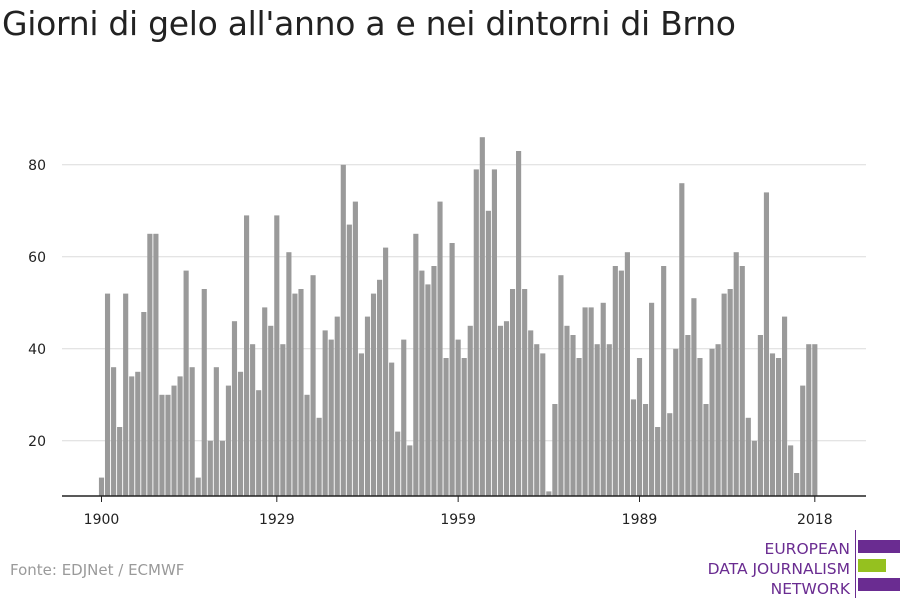  I want to click on source-note: Fonte: EDJNet / ECMWF, so click(97, 570).